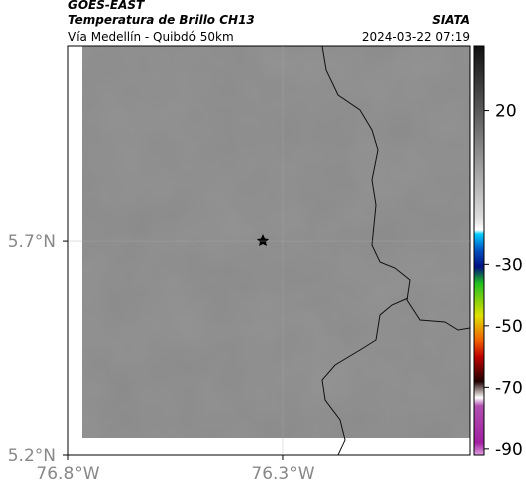 The height and width of the screenshot is (491, 526). Describe the element at coordinates (161, 20) in the screenshot. I see `subtitle: Temperatura de Brillo CH13` at that location.